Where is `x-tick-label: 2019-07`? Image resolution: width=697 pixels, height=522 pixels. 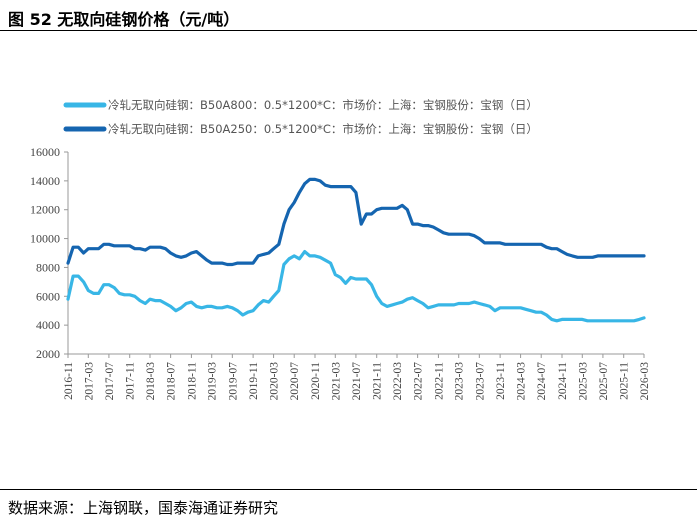 x-tick-label: 2019-07 is located at coordinates (233, 381).